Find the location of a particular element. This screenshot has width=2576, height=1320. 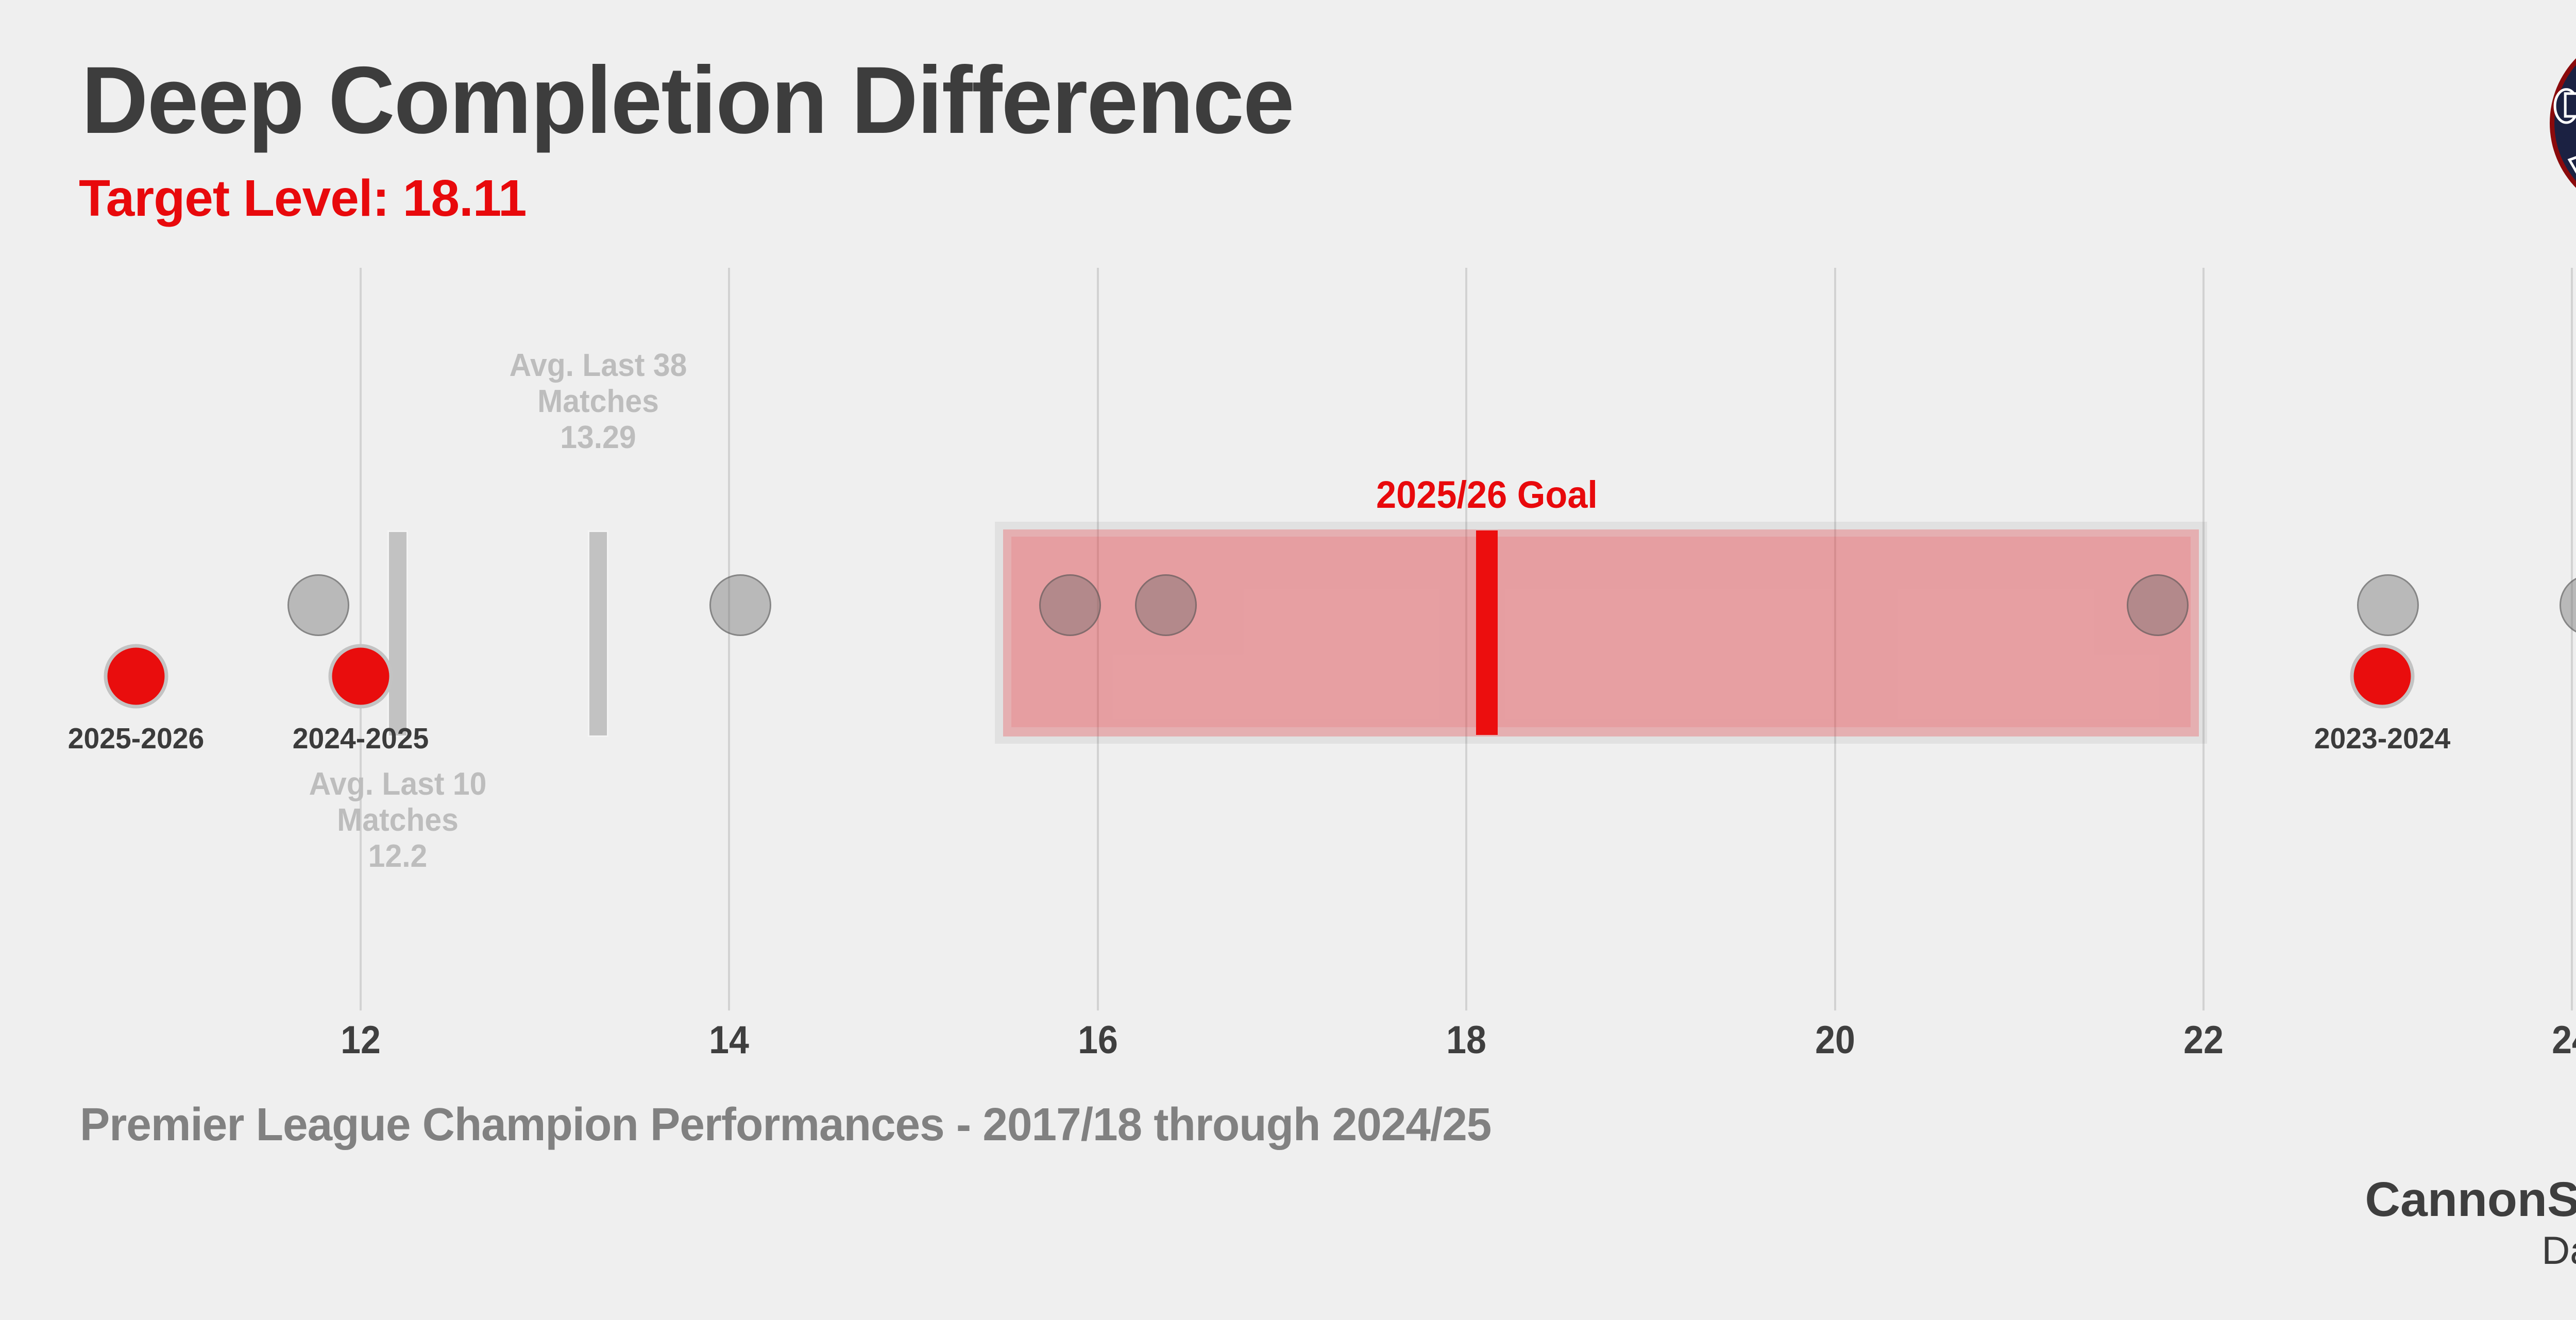

season-dot-2023-2024 is located at coordinates (2382, 676).